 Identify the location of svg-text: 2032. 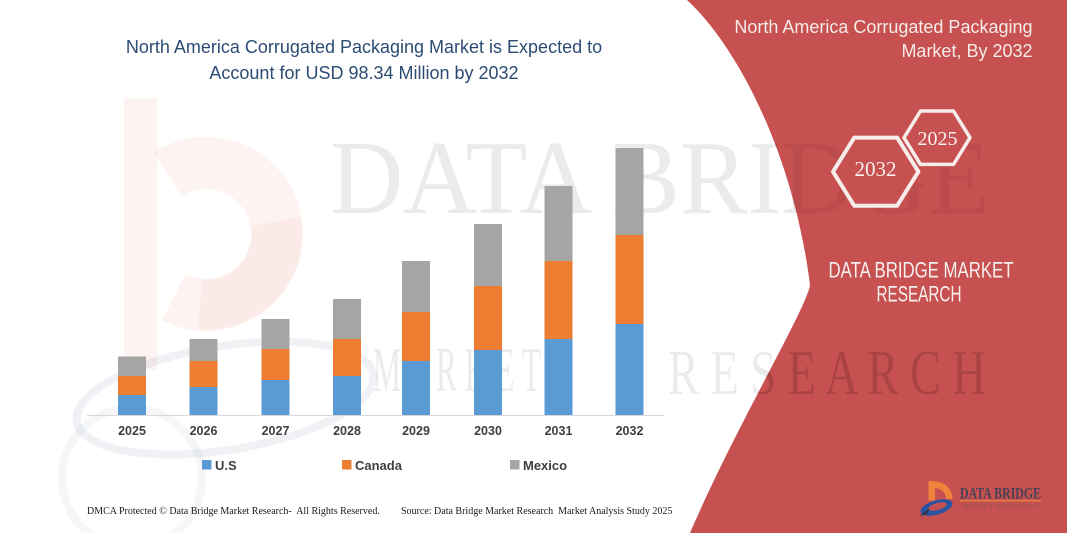
(876, 169).